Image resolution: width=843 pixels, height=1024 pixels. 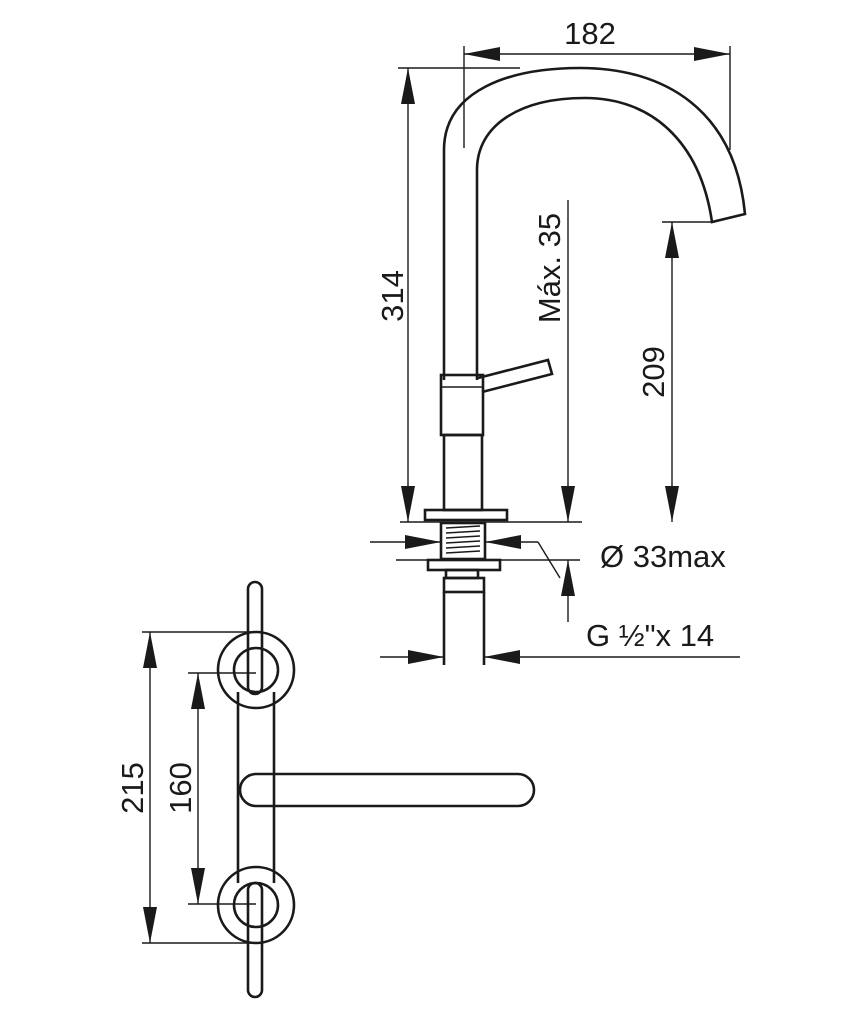 What do you see at coordinates (180, 788) in the screenshot?
I see `dim-text-160: 160` at bounding box center [180, 788].